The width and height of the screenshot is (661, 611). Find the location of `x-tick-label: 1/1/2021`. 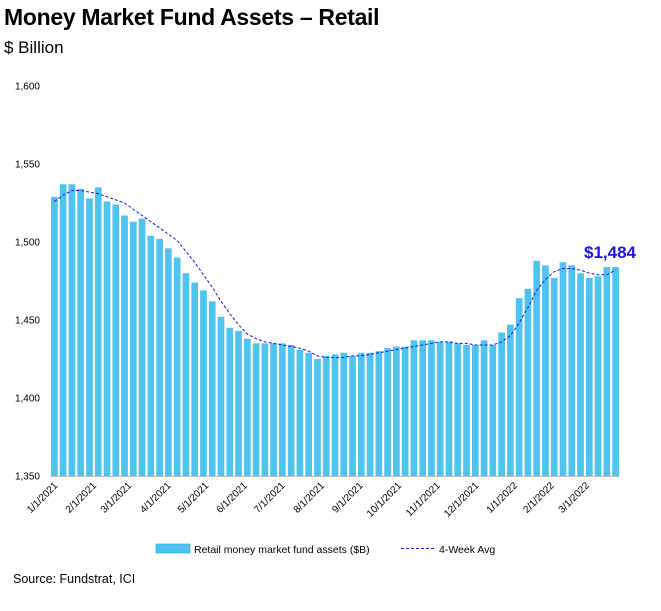

x-tick-label: 1/1/2021 is located at coordinates (43, 498).